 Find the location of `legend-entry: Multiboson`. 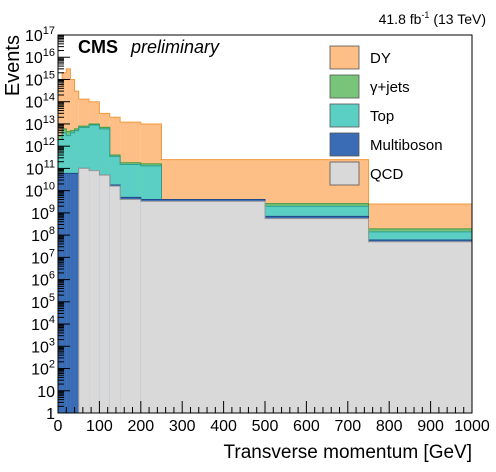

legend-entry: Multiboson is located at coordinates (386, 144).